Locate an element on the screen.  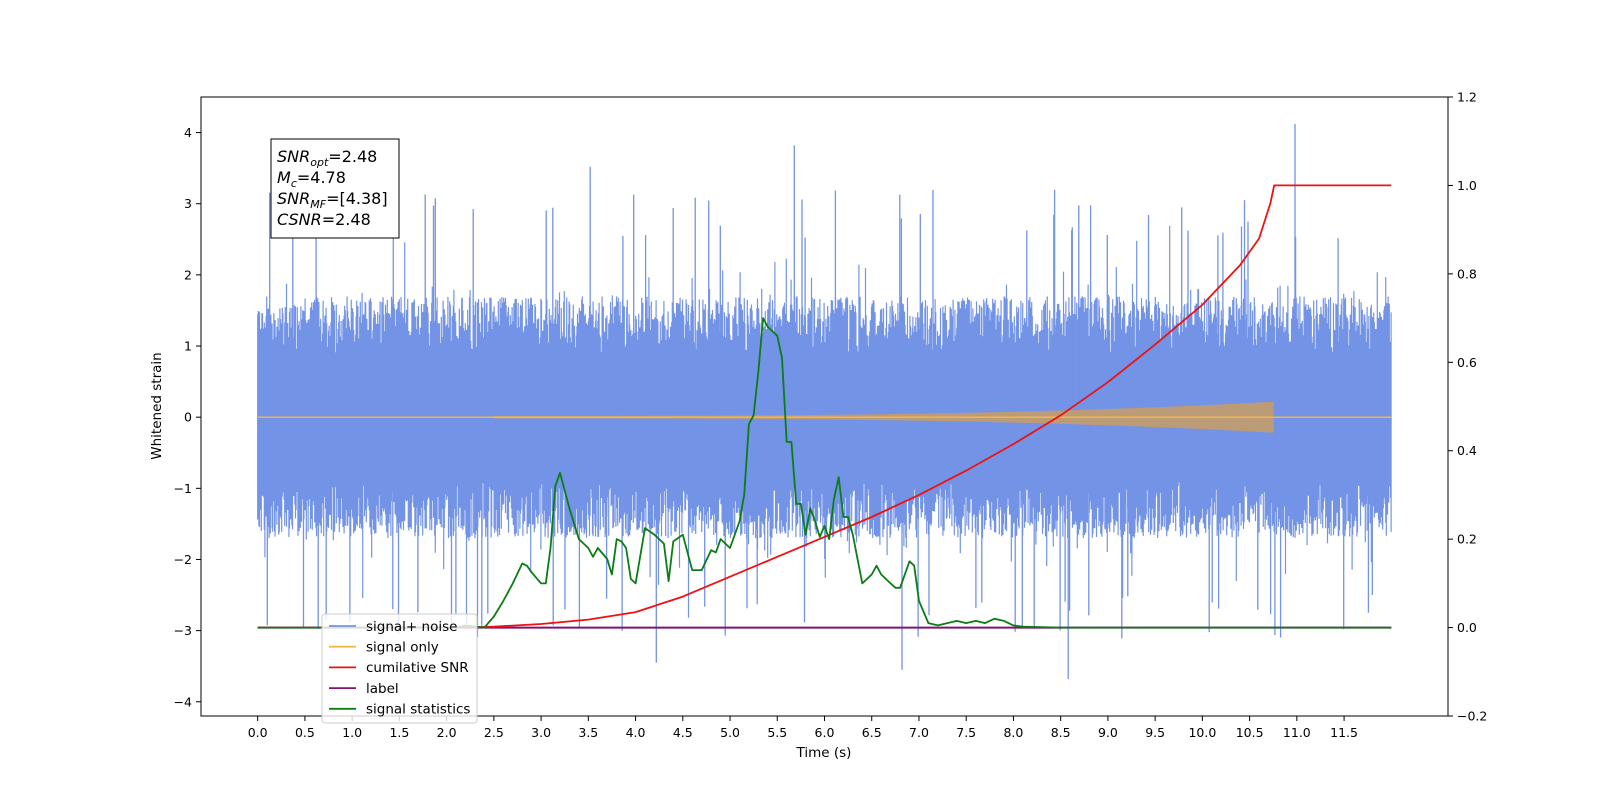
x-tick-label: 10.0 is located at coordinates (1202, 732).